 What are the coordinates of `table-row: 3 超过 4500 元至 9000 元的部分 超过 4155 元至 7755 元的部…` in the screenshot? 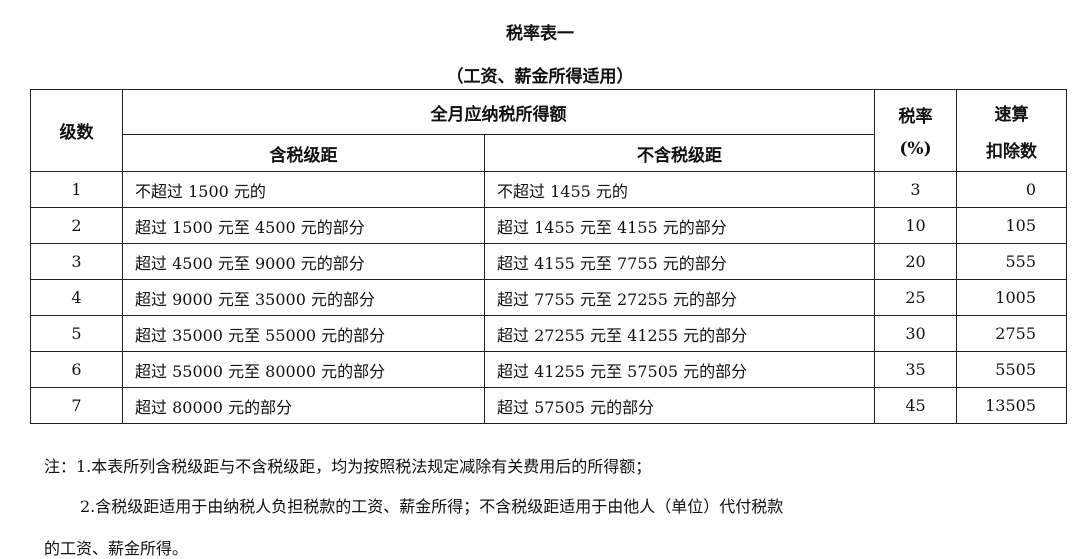 It's located at (548, 261).